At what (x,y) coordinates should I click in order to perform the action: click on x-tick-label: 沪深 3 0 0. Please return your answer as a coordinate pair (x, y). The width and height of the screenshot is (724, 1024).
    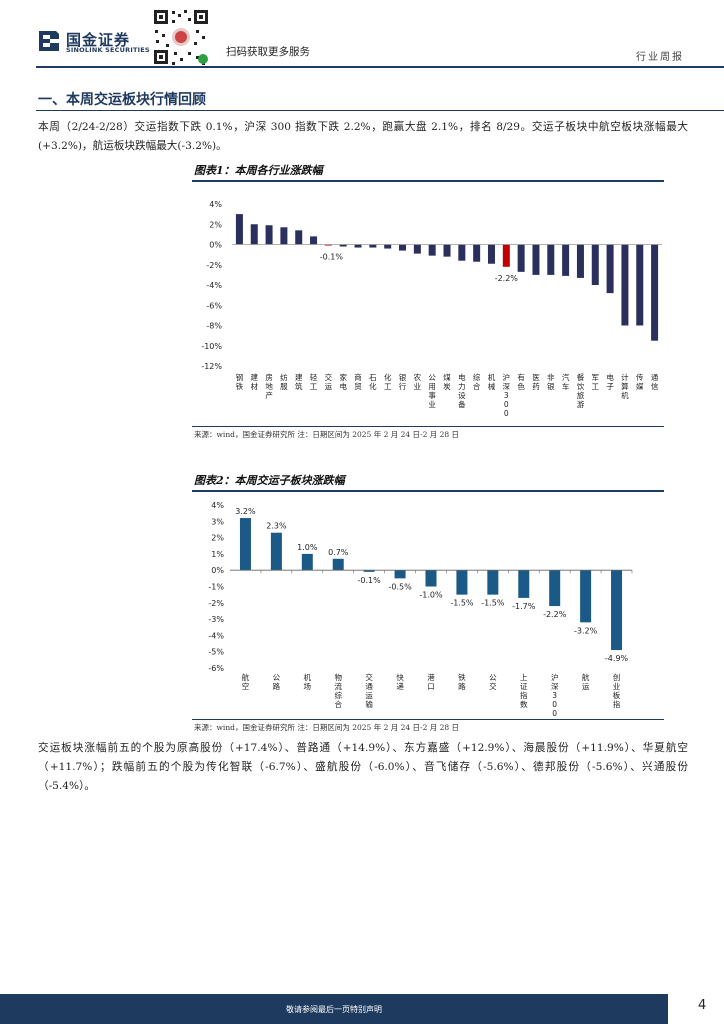
    Looking at the image, I should click on (555, 695).